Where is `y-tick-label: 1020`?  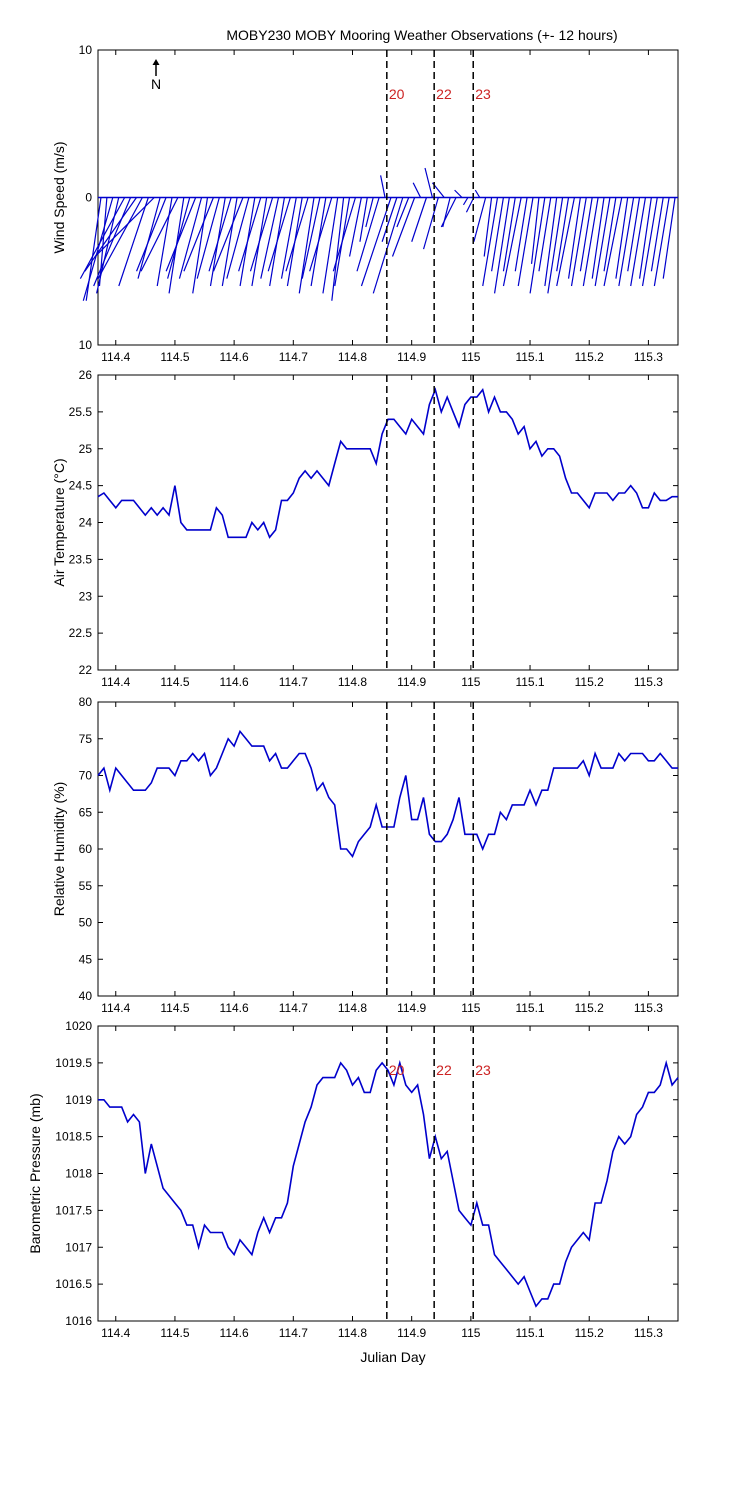
y-tick-label: 1020 is located at coordinates (78, 1026).